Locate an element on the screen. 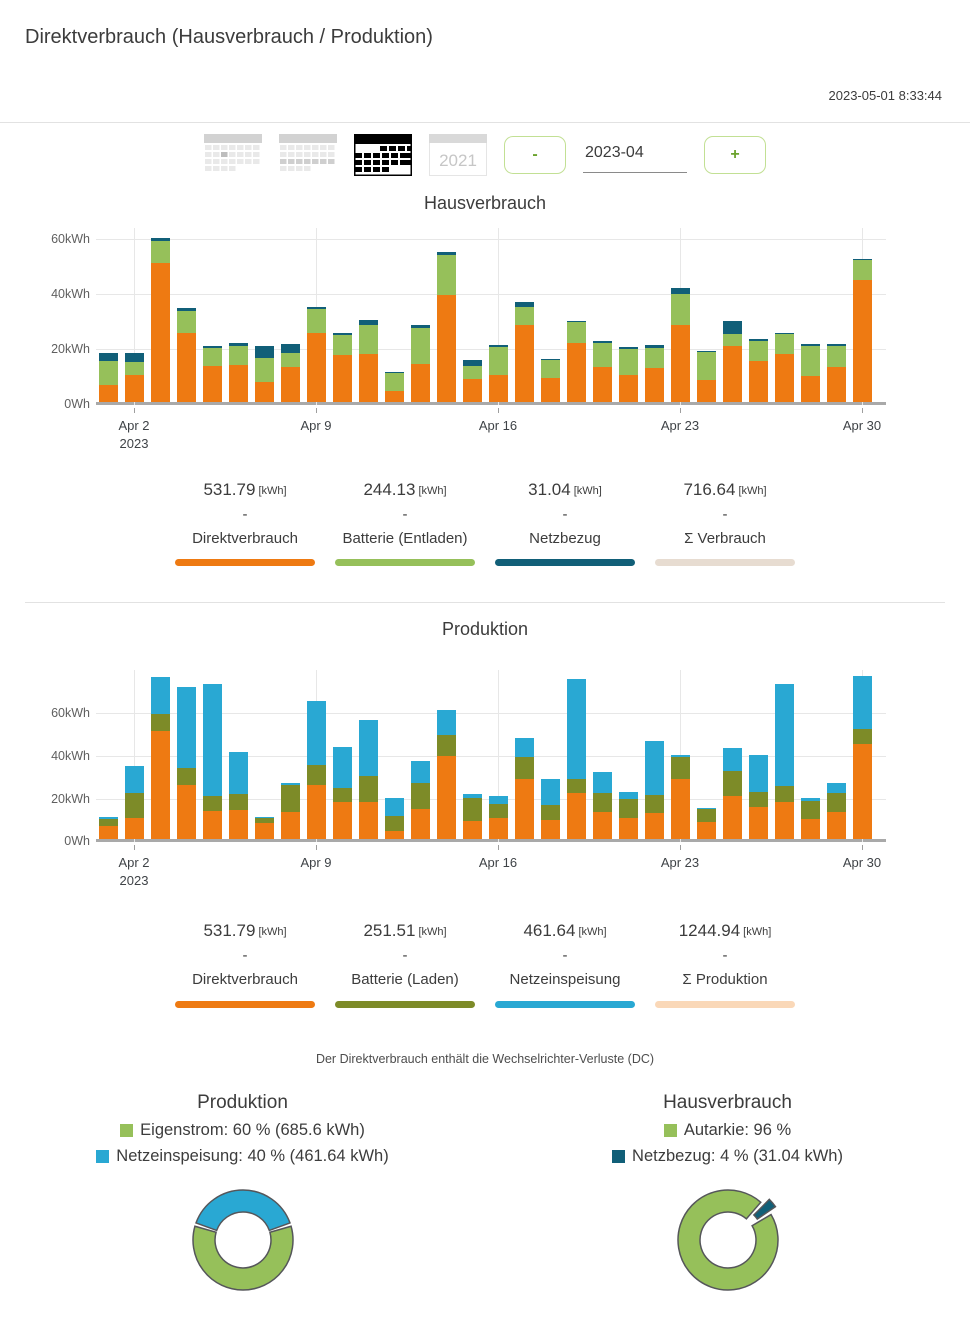 Image resolution: width=970 pixels, height=1325 pixels. legend-label: Netzeinspeisung: 40 % (461.64 kWh) is located at coordinates (252, 1155).